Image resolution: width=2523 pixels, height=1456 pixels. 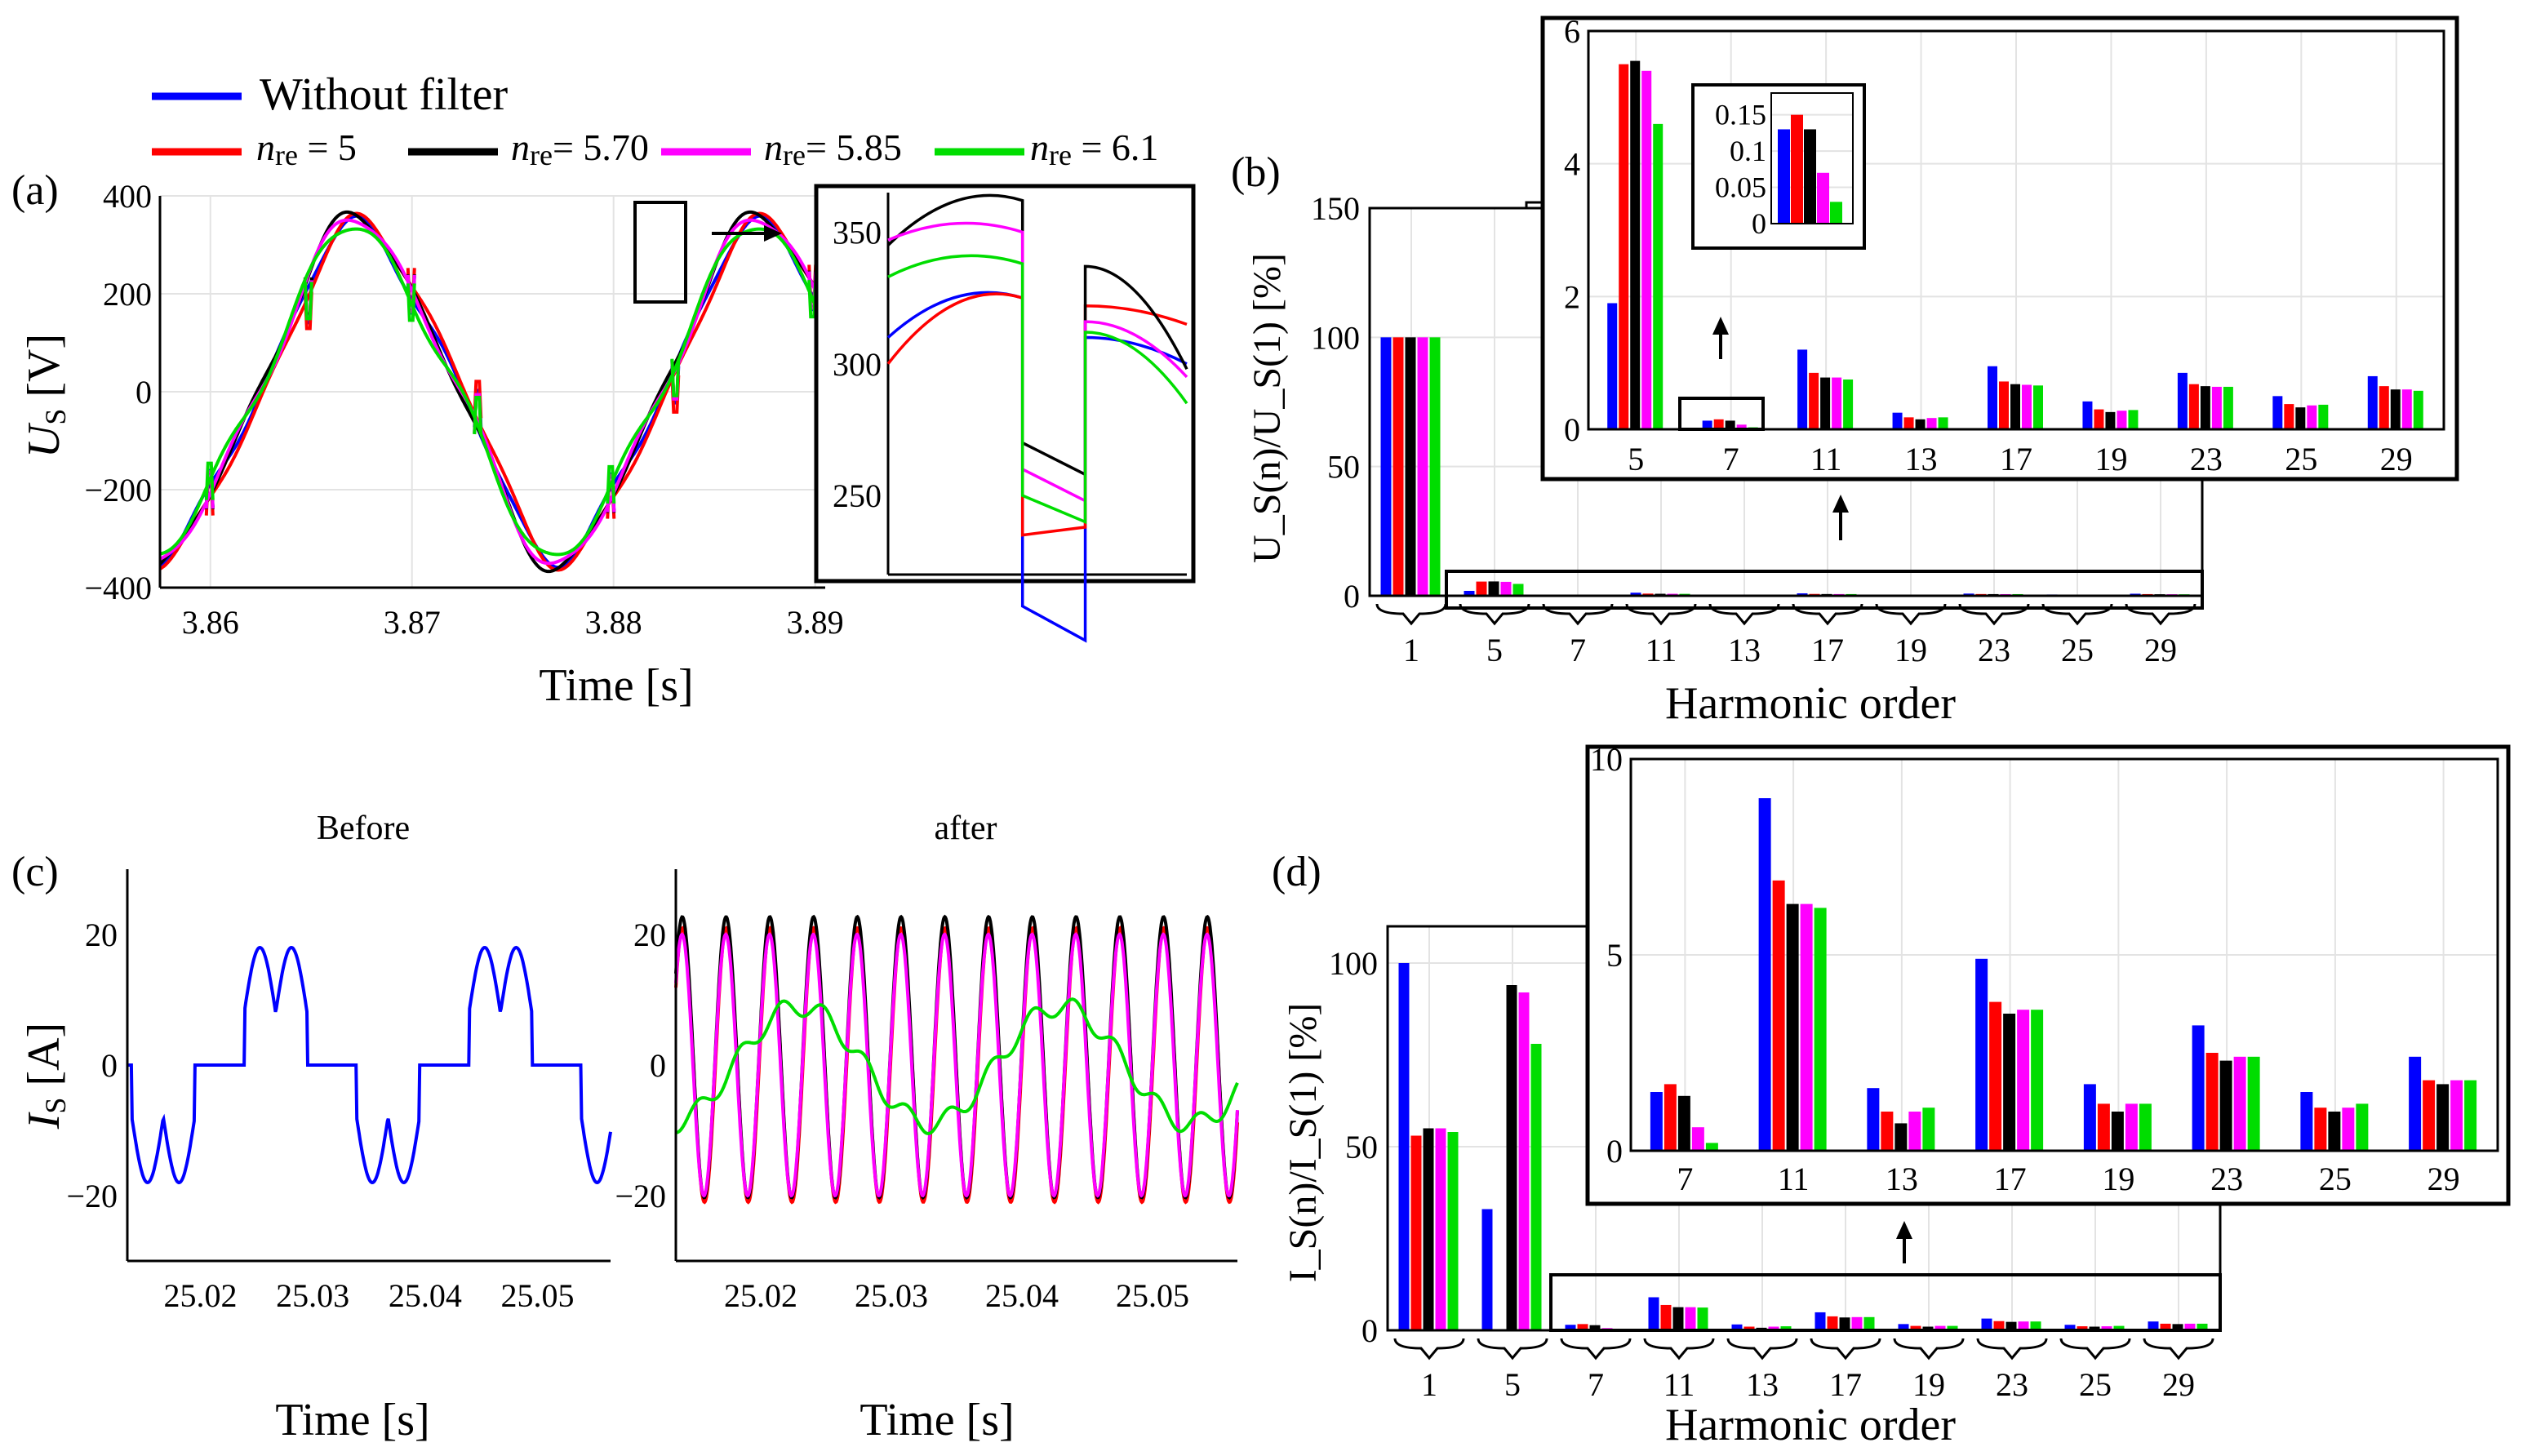 What do you see at coordinates (773, 233) in the screenshot?
I see `panel-a-zoom-arrowhead` at bounding box center [773, 233].